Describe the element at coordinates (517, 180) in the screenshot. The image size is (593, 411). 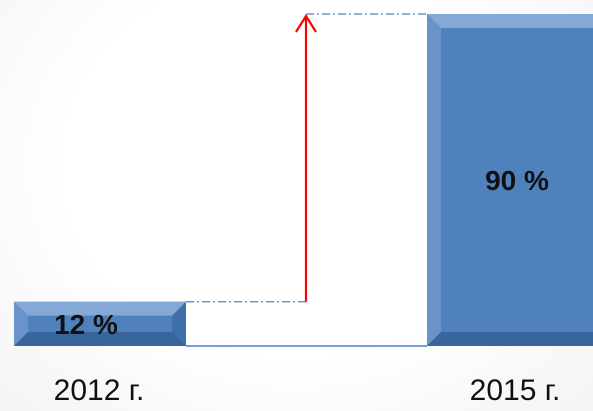
I see `bar-value-label: 90 %` at that location.